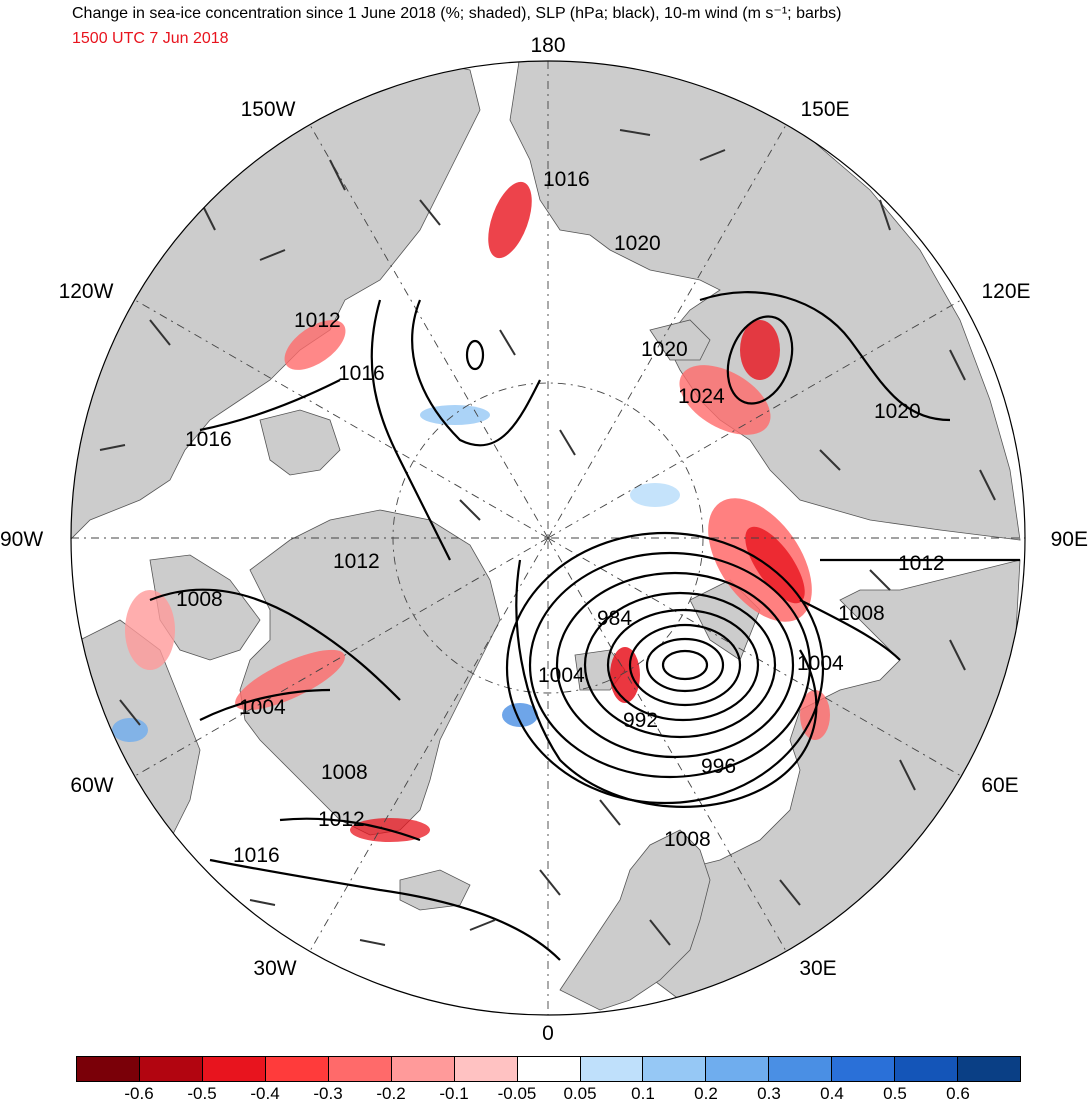 This screenshot has width=1088, height=1106. I want to click on ice-loss-laptev, so click(760, 350).